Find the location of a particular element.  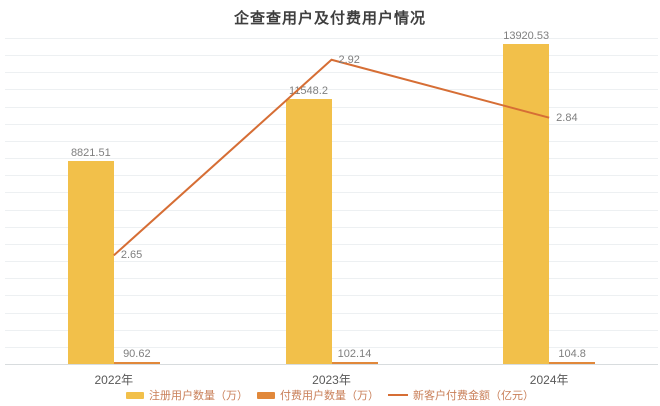

new-customer-payment-line-swatch is located at coordinates (398, 395).